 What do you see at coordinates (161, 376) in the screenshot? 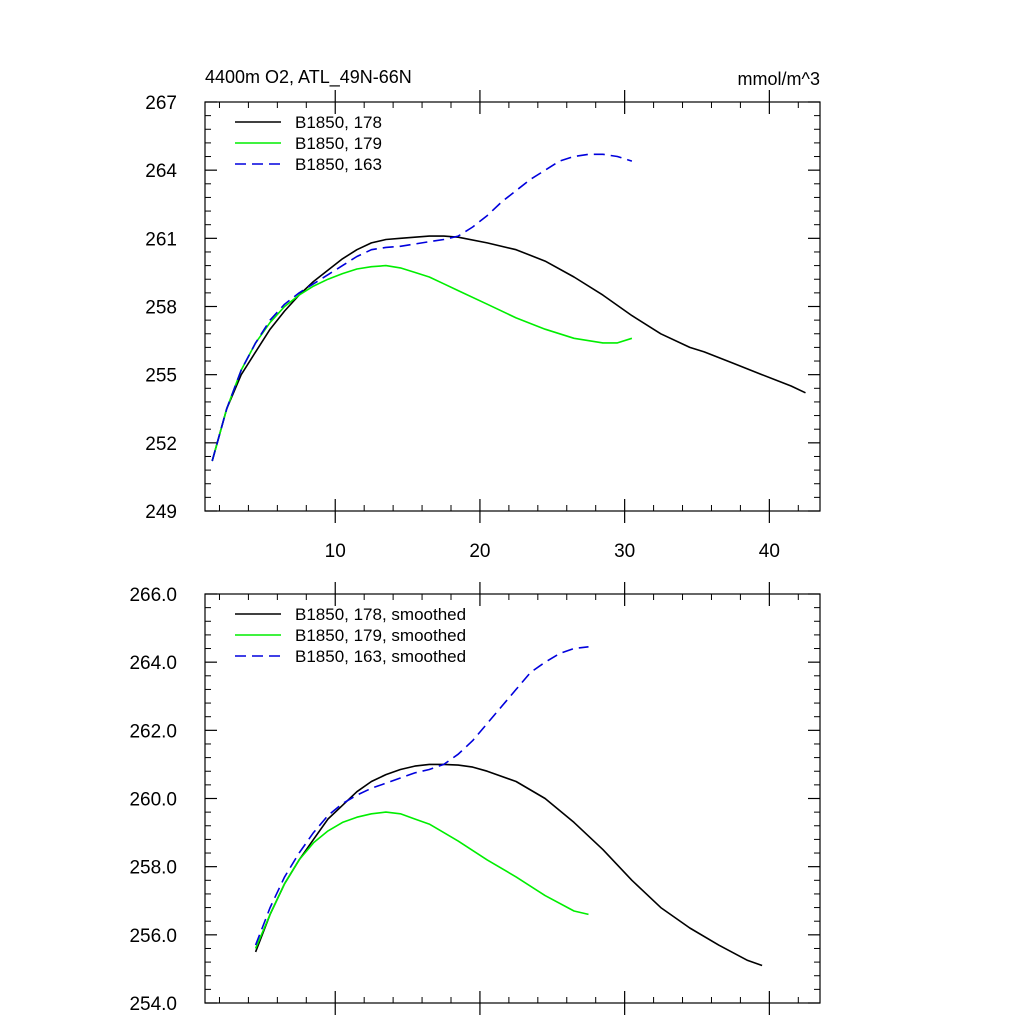
I see `y-tick-label: 255` at bounding box center [161, 376].